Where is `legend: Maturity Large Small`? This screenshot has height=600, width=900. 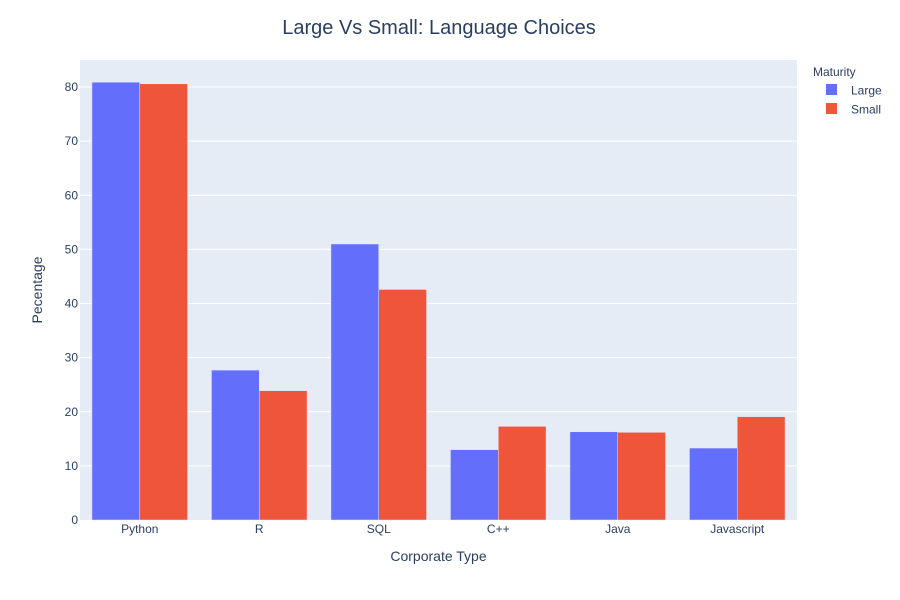 legend: Maturity Large Small is located at coordinates (847, 91).